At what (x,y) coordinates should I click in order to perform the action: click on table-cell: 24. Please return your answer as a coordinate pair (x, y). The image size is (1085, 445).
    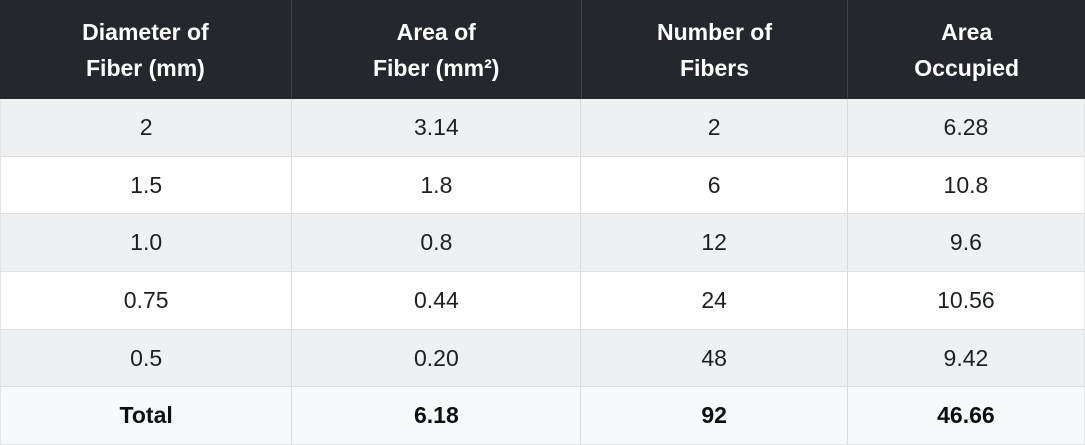
    Looking at the image, I should click on (714, 300).